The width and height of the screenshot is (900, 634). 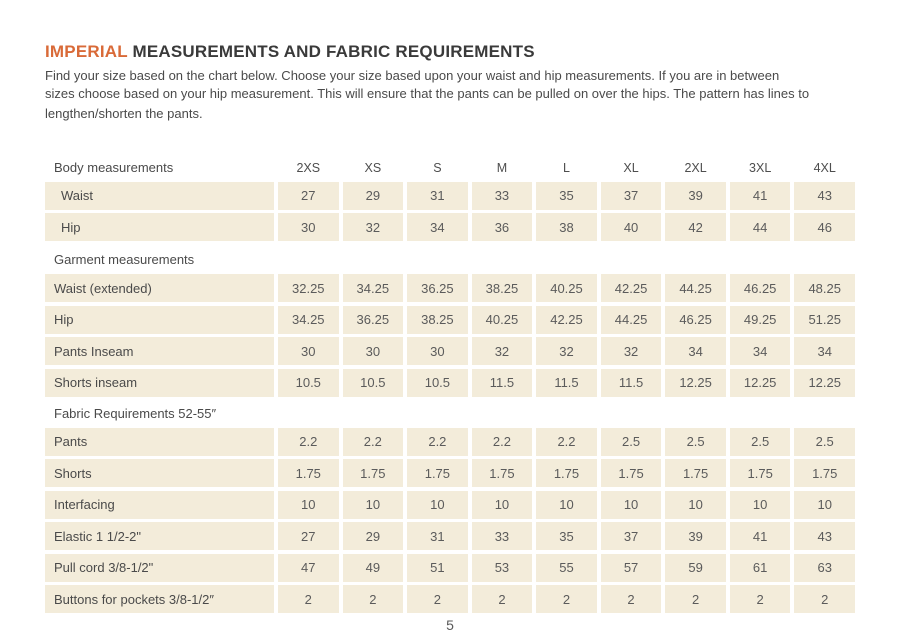 What do you see at coordinates (308, 288) in the screenshot?
I see `value-cell: 32.25` at bounding box center [308, 288].